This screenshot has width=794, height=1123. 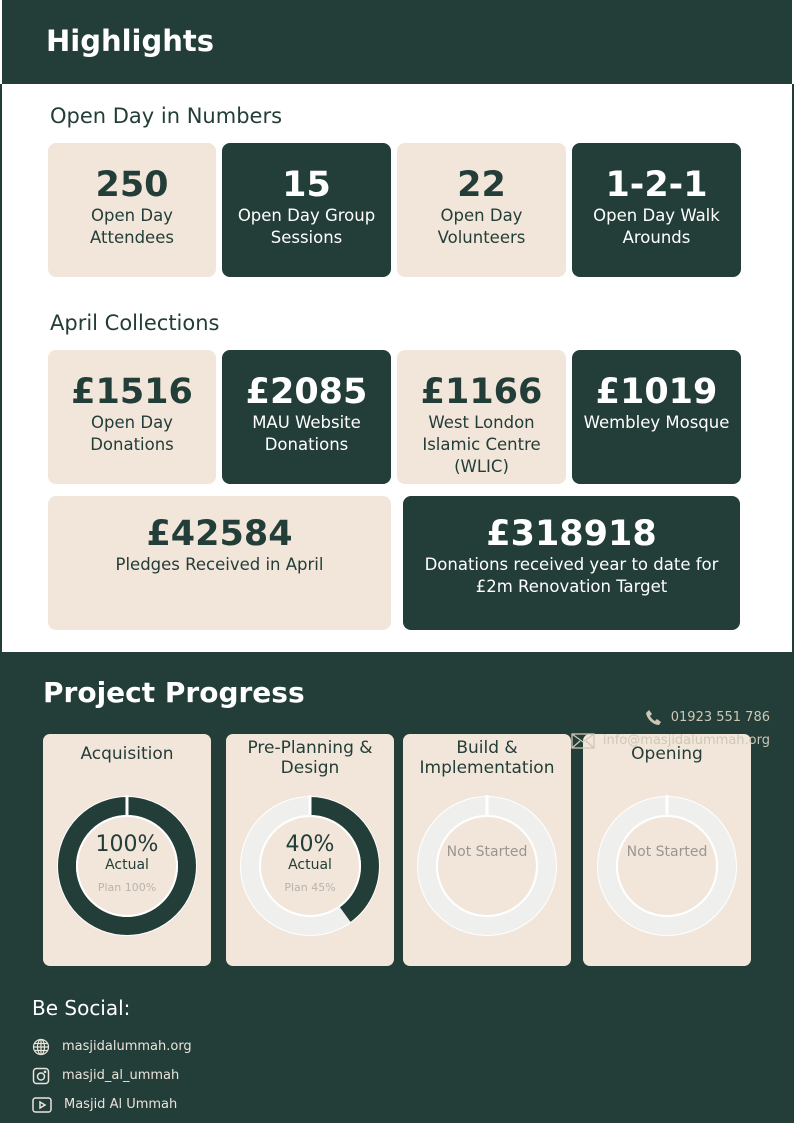 I want to click on stat-value: £2085, so click(x=306, y=392).